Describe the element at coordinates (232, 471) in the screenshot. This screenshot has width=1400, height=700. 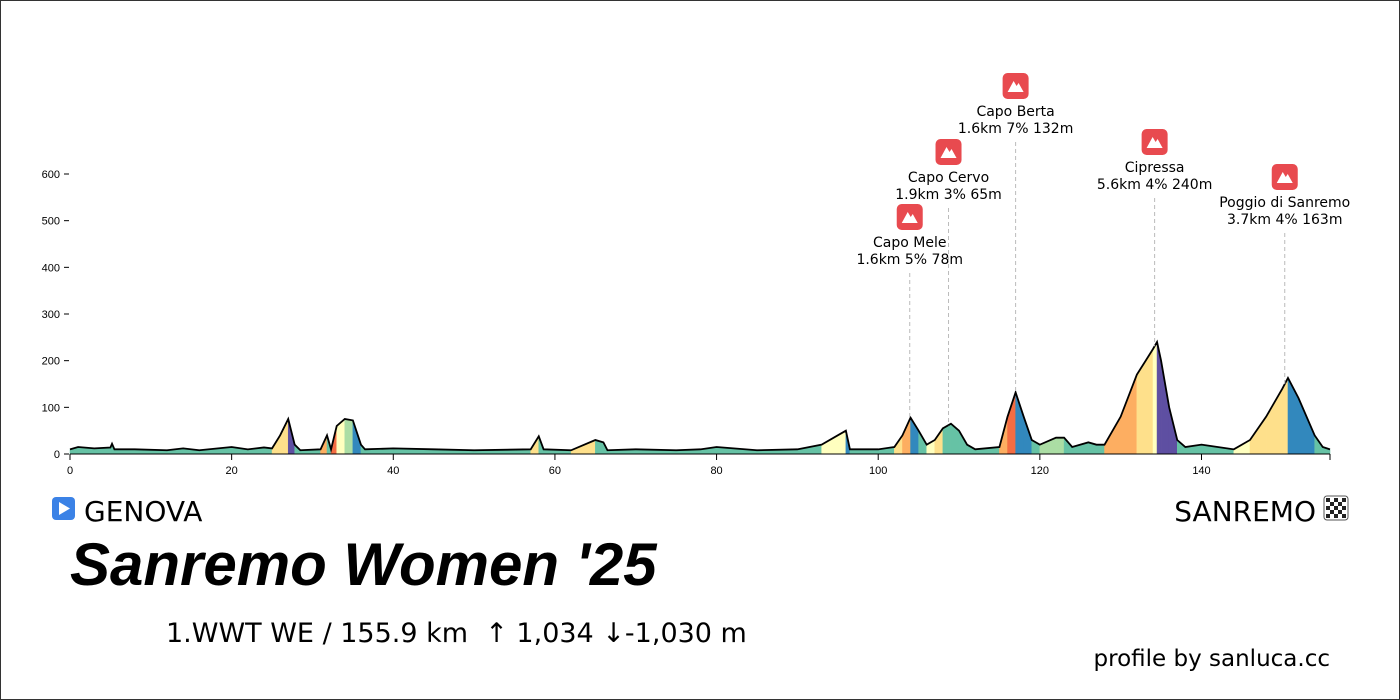
I see `x-tick-label: 20` at that location.